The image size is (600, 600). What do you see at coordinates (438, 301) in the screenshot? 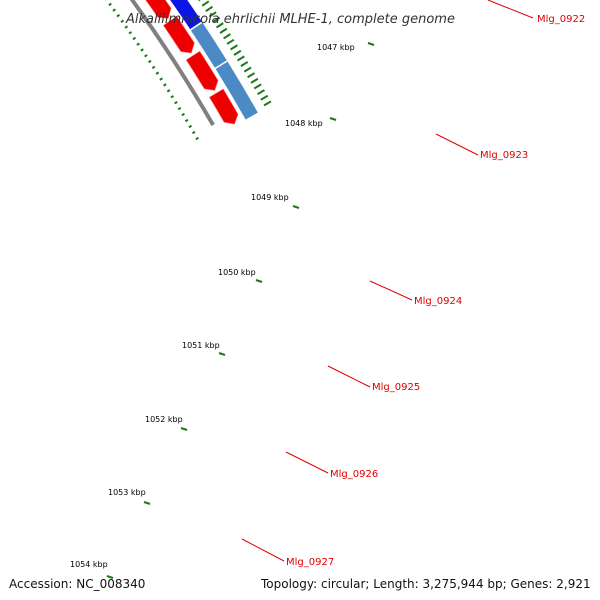
I see `gene-label-mlg_0924: Mlg_0924` at bounding box center [438, 301].